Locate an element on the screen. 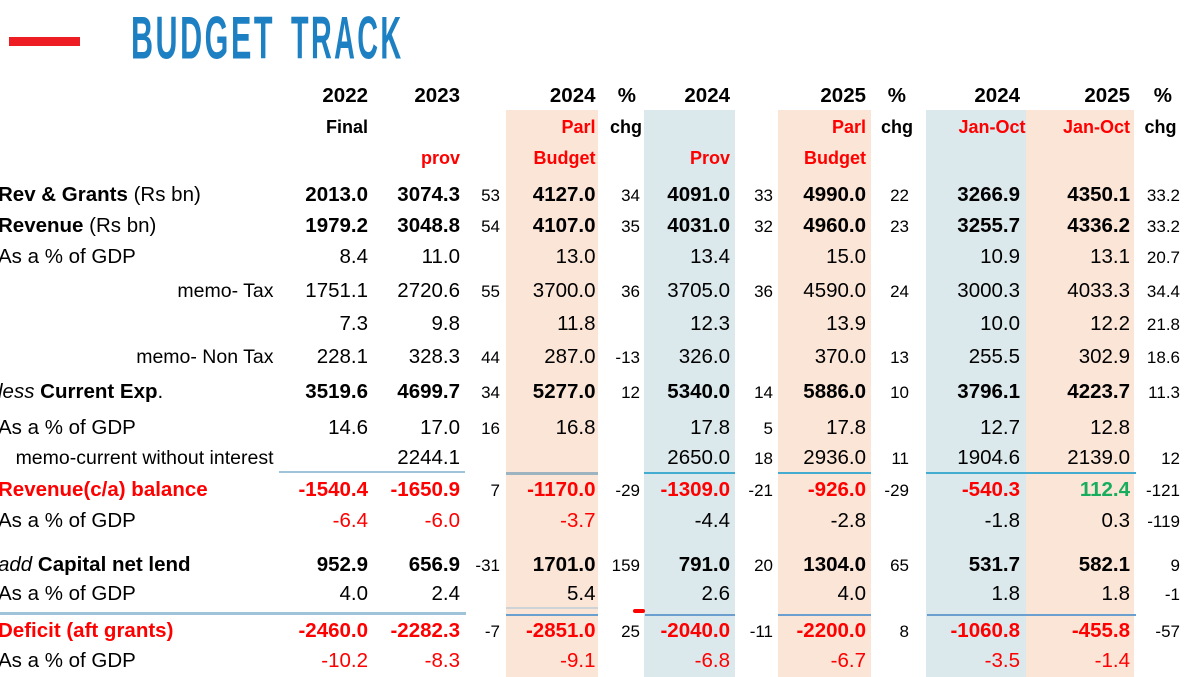  svg-text: BUDGET is located at coordinates (203, 38).